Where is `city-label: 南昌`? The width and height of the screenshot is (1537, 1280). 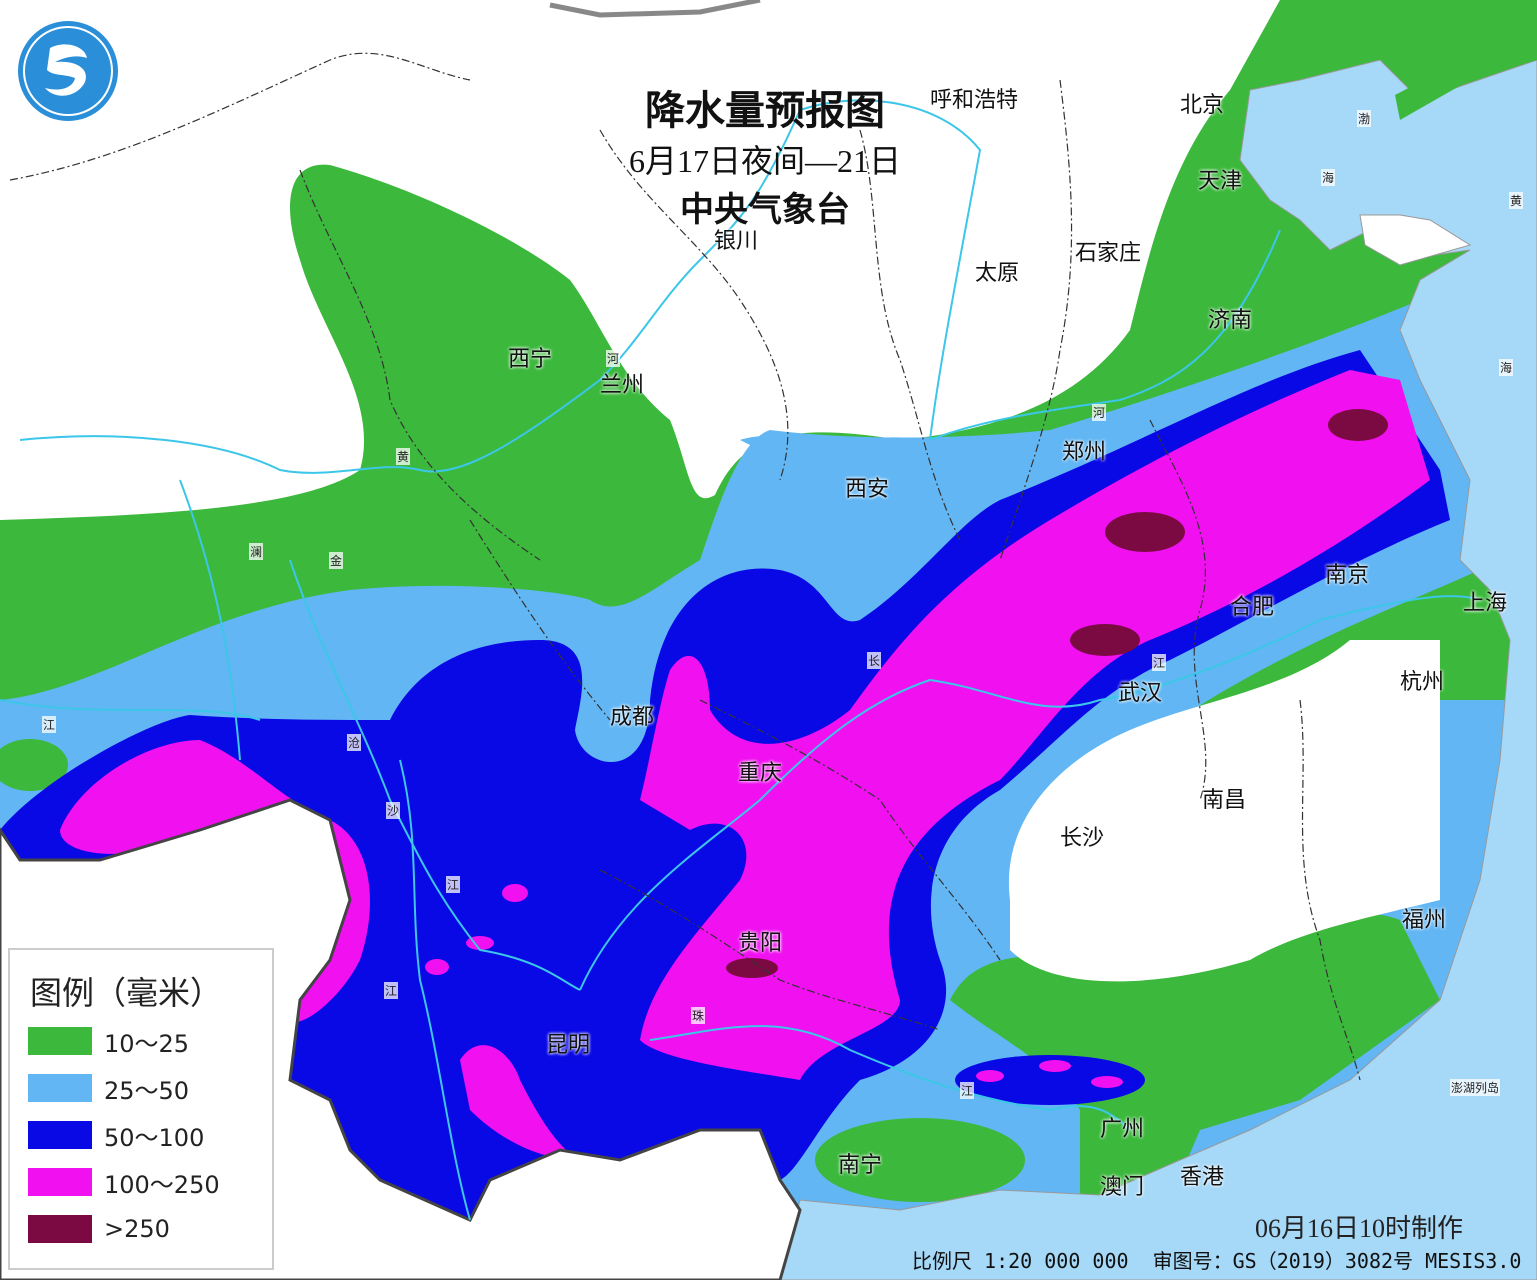
city-label: 南昌 is located at coordinates (1224, 800).